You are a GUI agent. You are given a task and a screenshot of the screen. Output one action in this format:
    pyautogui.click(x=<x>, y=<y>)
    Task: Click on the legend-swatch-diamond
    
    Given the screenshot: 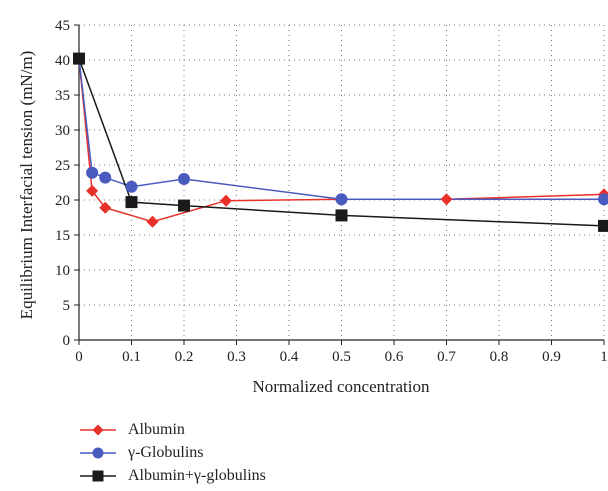 What is the action you would take?
    pyautogui.click(x=98, y=429)
    